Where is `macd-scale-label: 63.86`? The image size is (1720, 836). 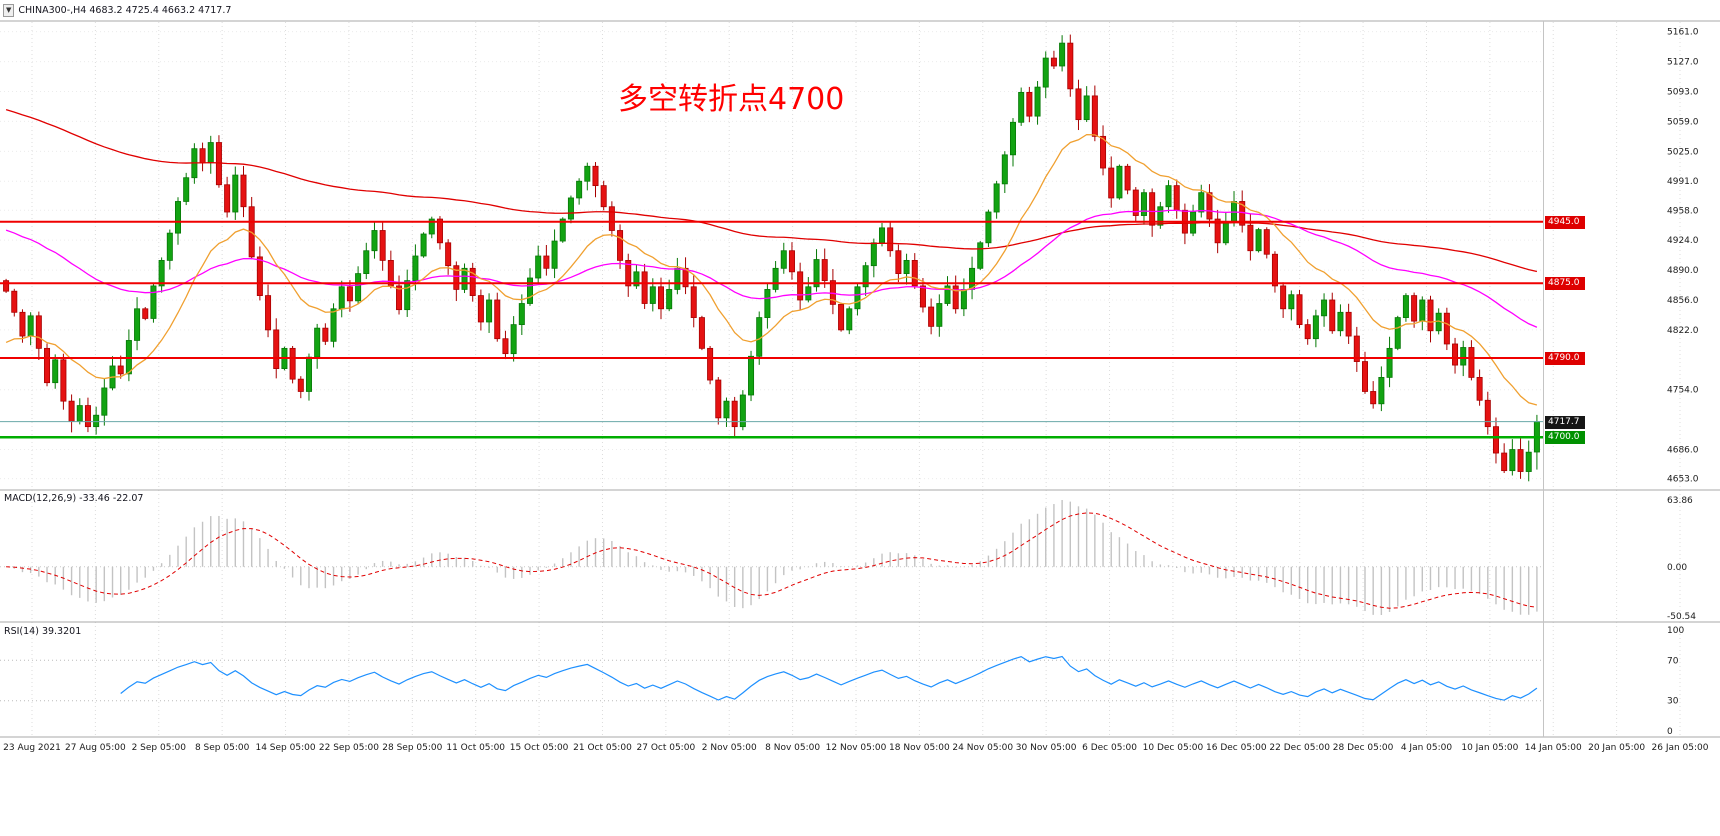
macd-scale-label: 63.86 is located at coordinates (1680, 501).